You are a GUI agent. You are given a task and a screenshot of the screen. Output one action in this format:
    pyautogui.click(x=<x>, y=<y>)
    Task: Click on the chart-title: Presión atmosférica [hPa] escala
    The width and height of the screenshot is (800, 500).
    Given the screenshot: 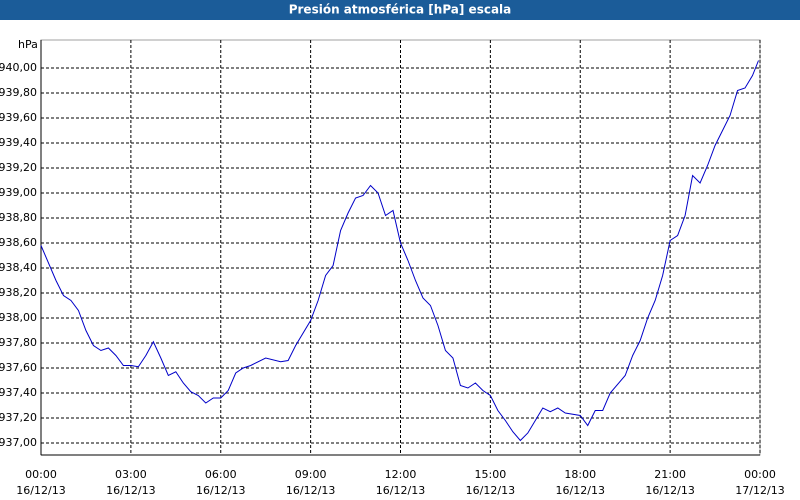 What is the action you would take?
    pyautogui.click(x=400, y=10)
    